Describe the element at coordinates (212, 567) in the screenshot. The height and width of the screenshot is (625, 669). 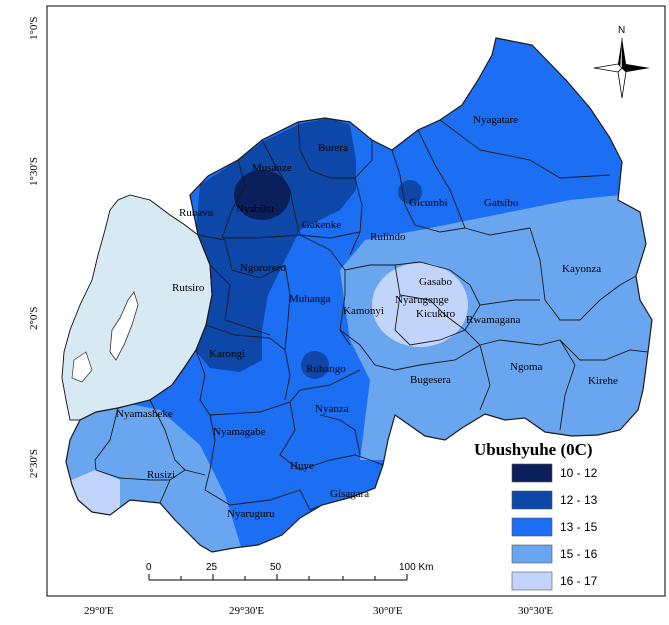
I see `scale-label-25: 25` at that location.